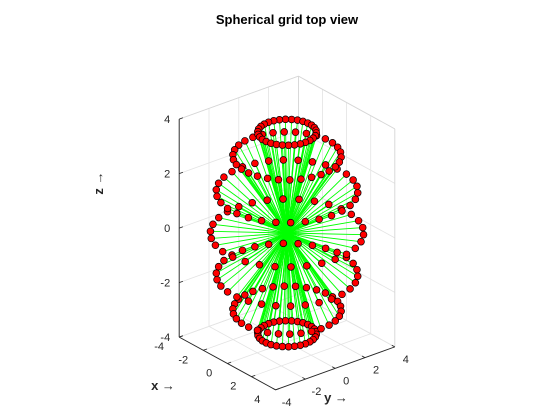 This screenshot has height=420, width=560. What do you see at coordinates (163, 385) in the screenshot?
I see `x-axis-label: x →` at bounding box center [163, 385].